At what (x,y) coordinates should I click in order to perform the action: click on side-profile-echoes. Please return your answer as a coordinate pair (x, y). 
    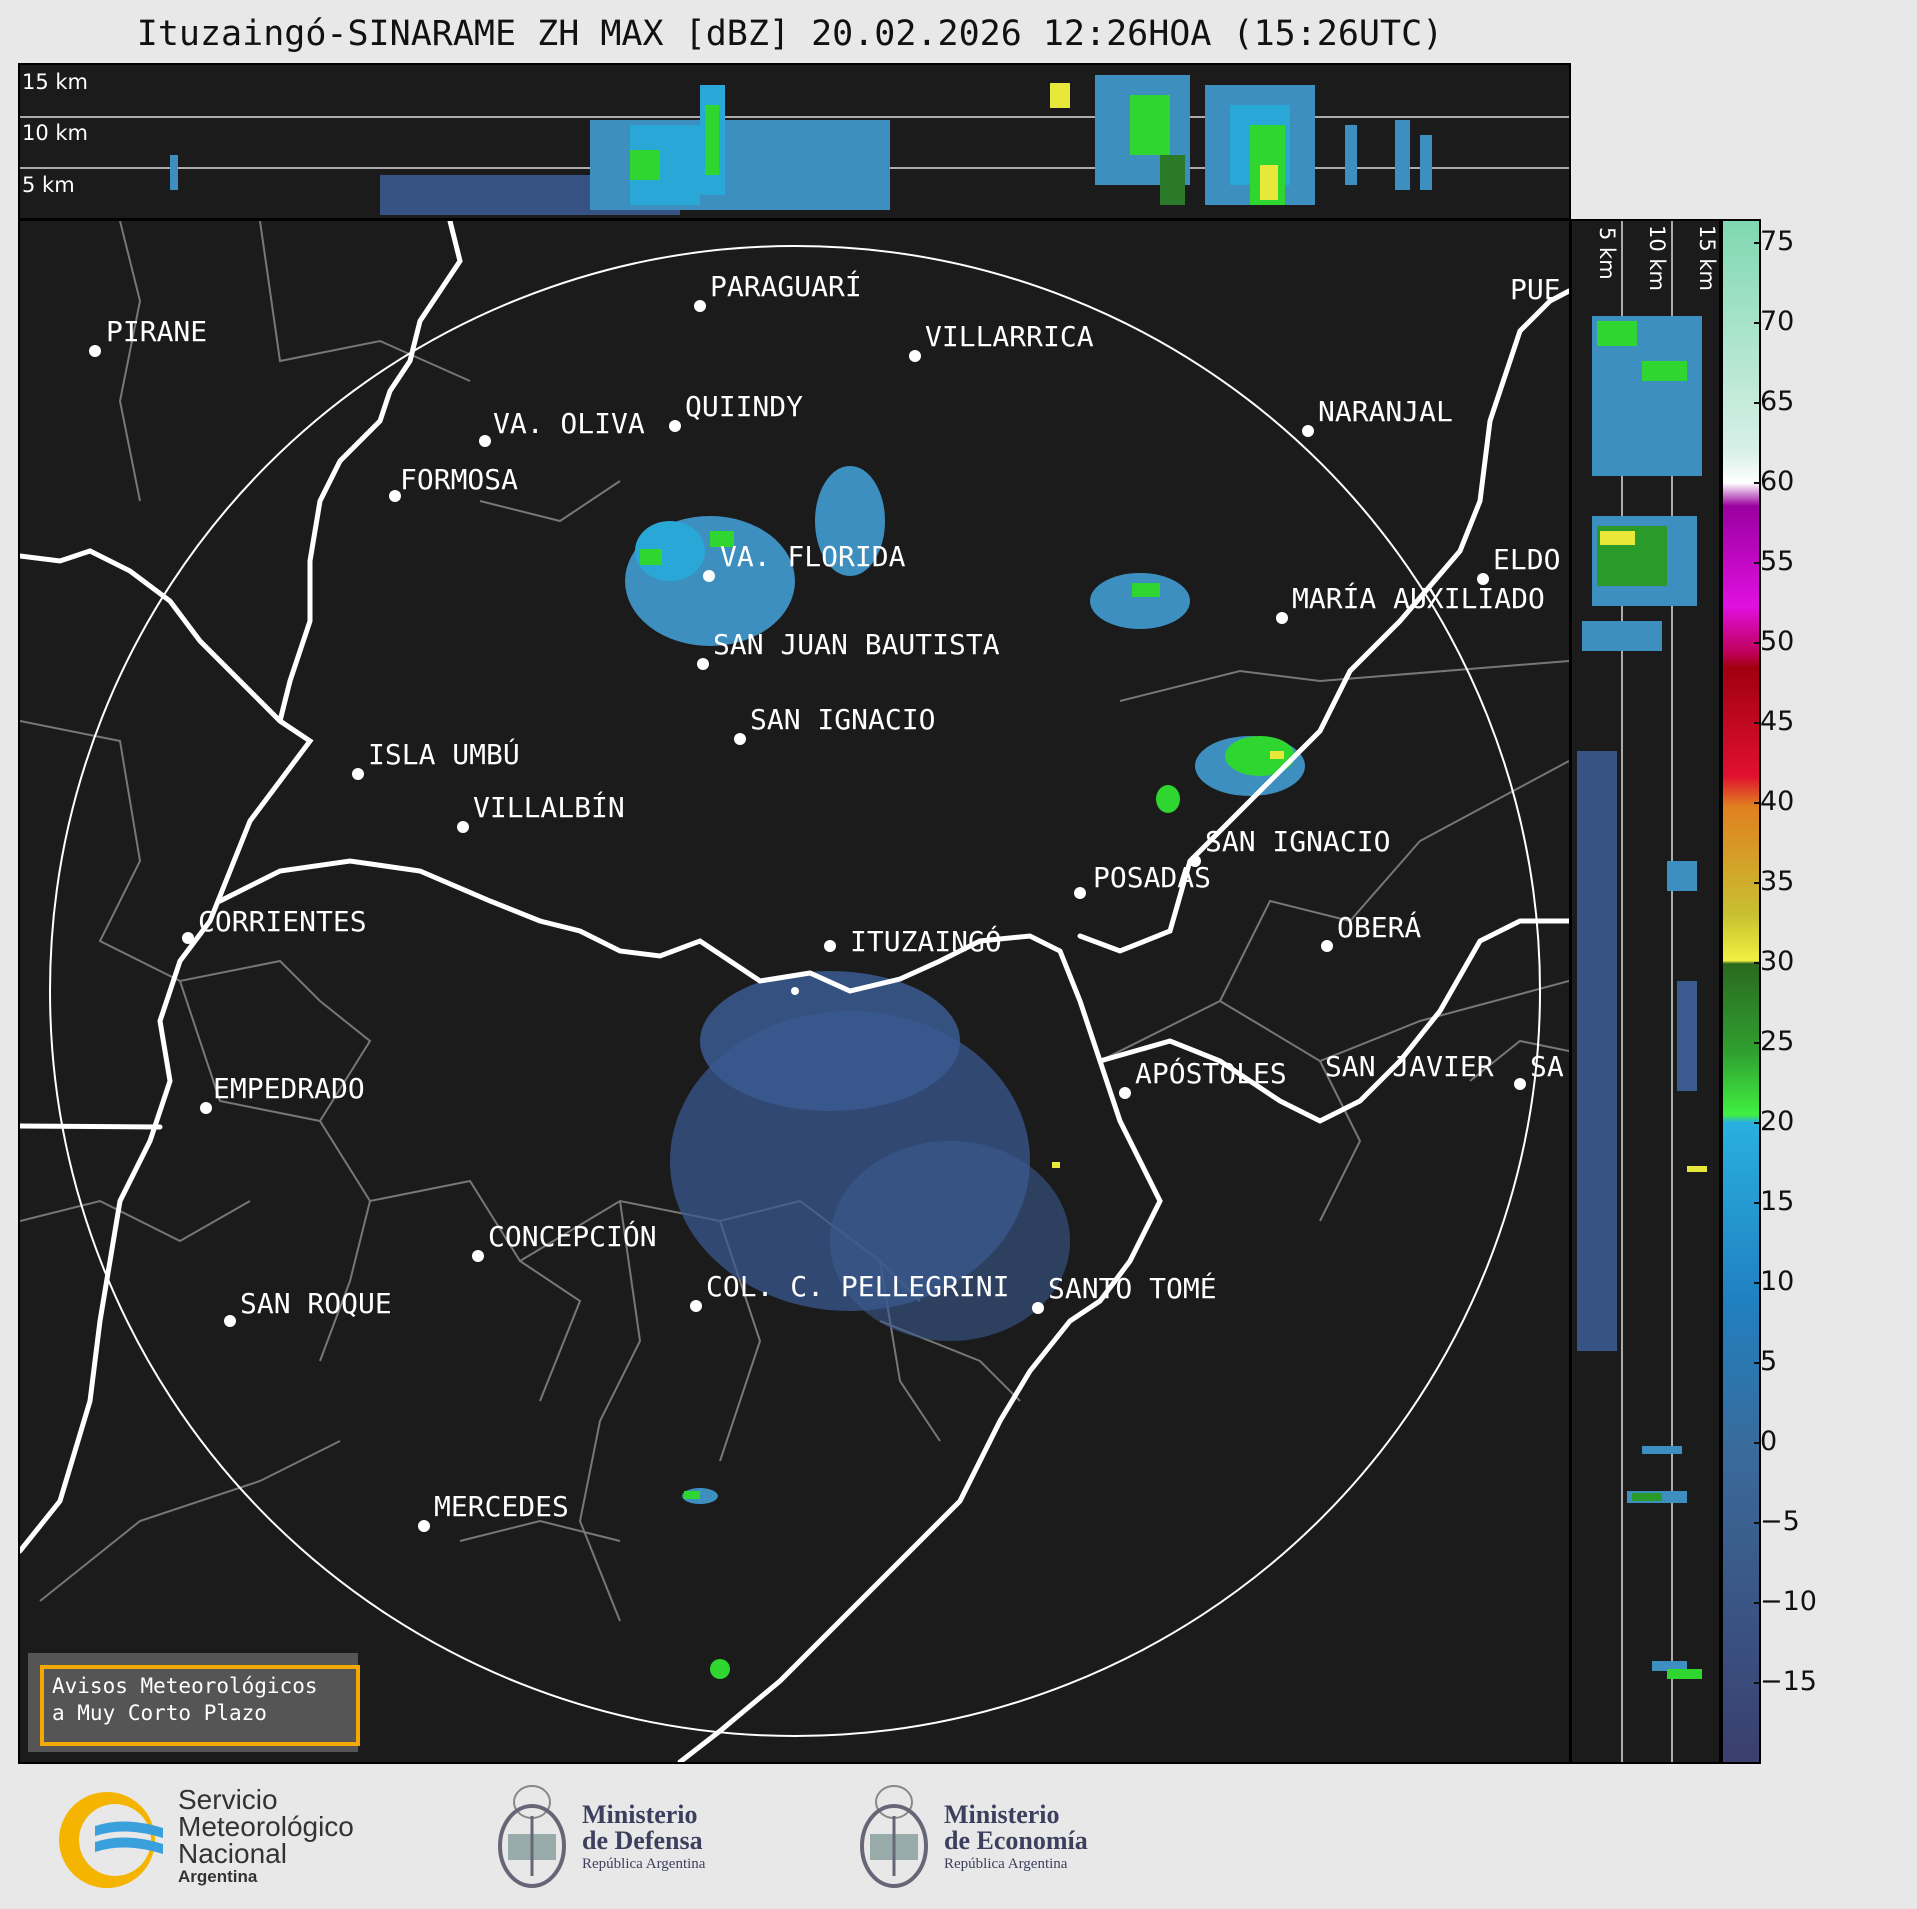
    Looking at the image, I should click on (1642, 997).